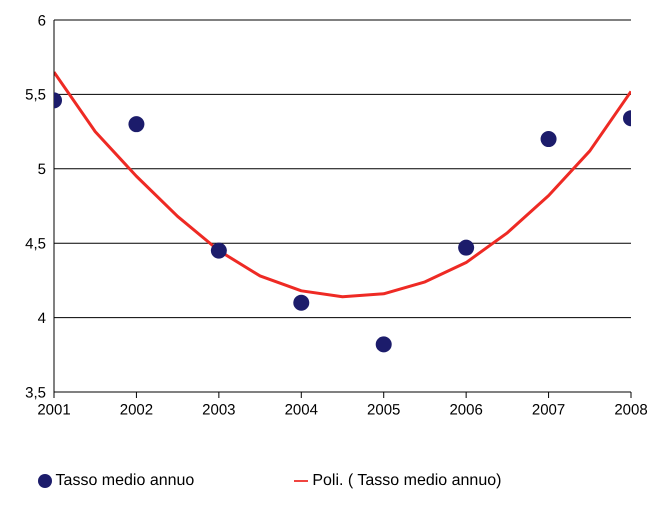 The height and width of the screenshot is (506, 659). Describe the element at coordinates (35, 244) in the screenshot. I see `y-tick-label: 4,5` at that location.